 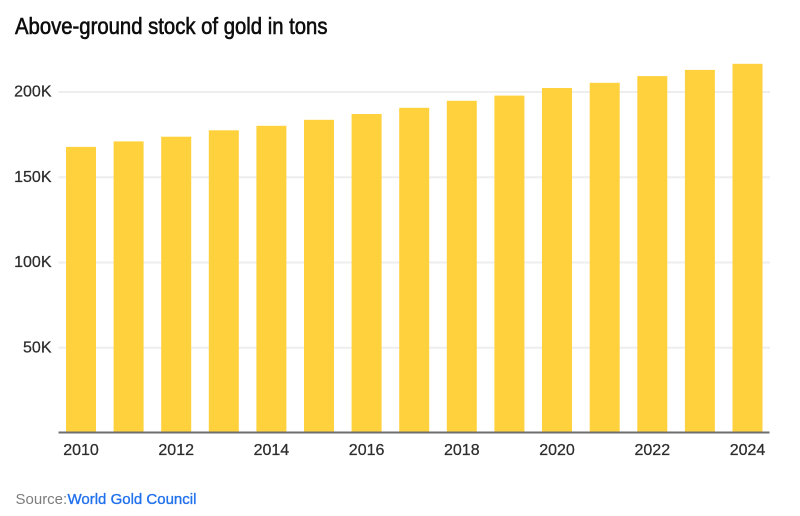 I want to click on svg-text: 2022, so click(x=653, y=450).